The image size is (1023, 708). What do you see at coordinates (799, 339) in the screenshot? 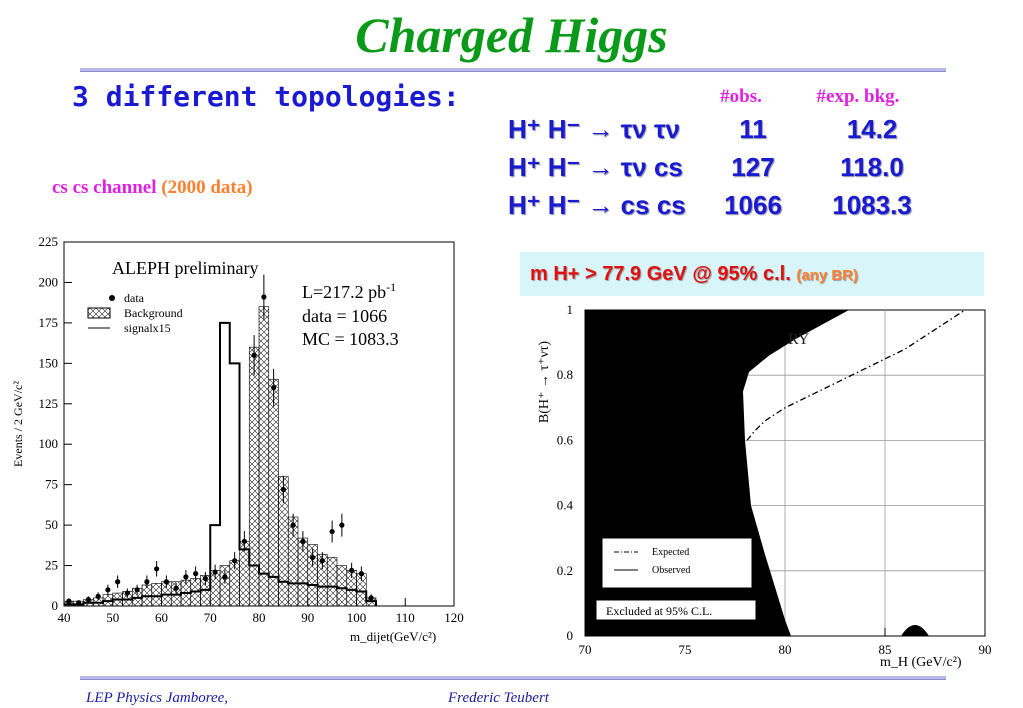
I see `excl-watermark: RY` at bounding box center [799, 339].